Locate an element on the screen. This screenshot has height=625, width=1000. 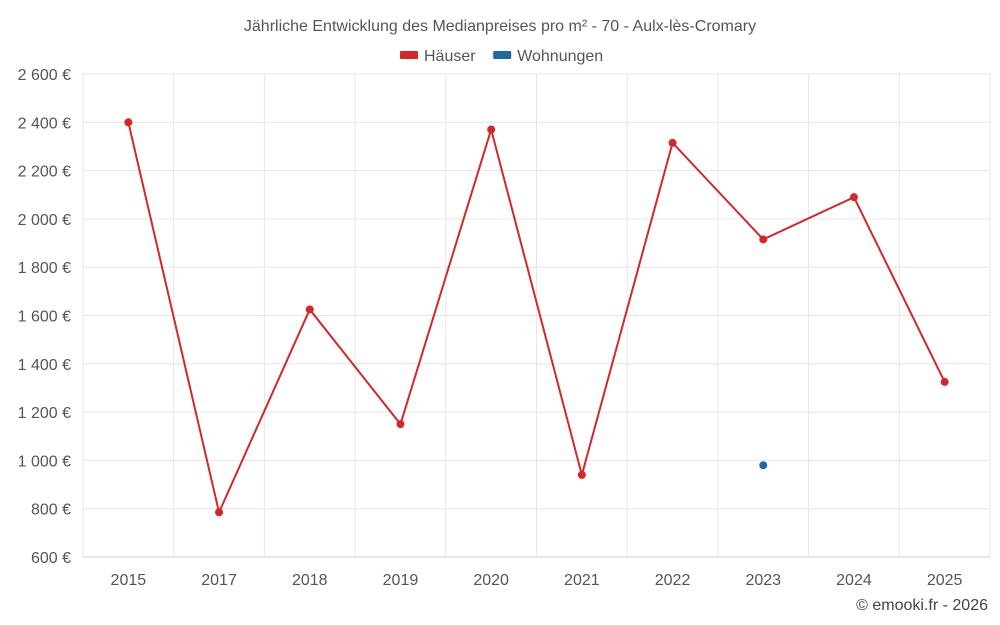
y-tick-label: 1 200 € is located at coordinates (44, 413).